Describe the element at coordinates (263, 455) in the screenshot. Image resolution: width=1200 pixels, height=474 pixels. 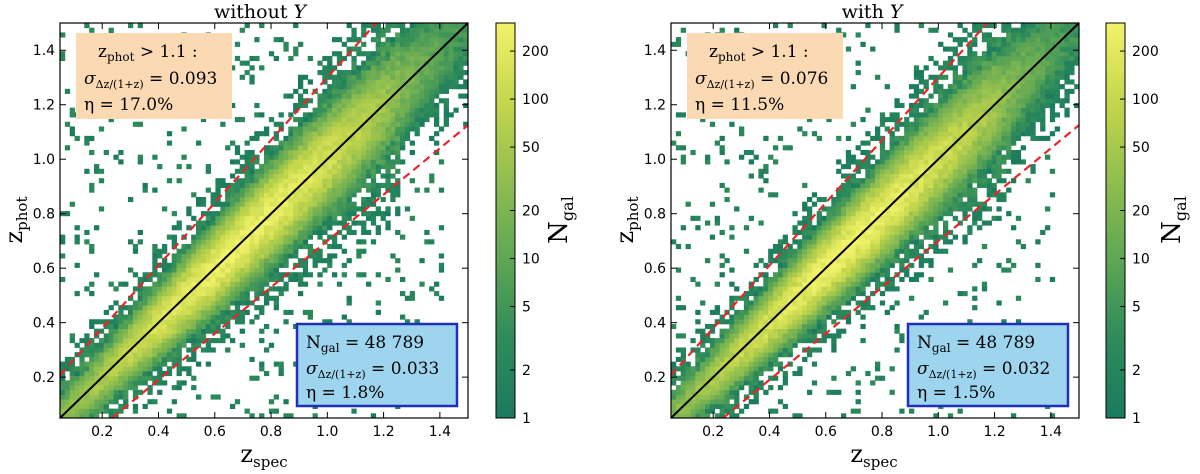
I see `x-axis-label: zspec` at that location.